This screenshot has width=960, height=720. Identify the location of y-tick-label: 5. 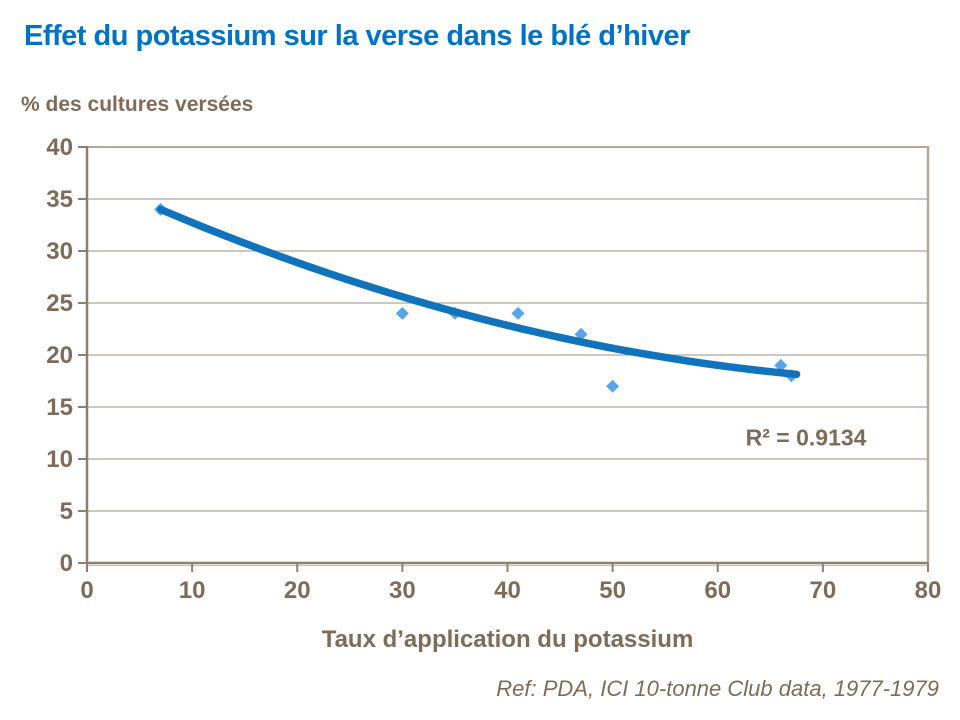
(66, 511).